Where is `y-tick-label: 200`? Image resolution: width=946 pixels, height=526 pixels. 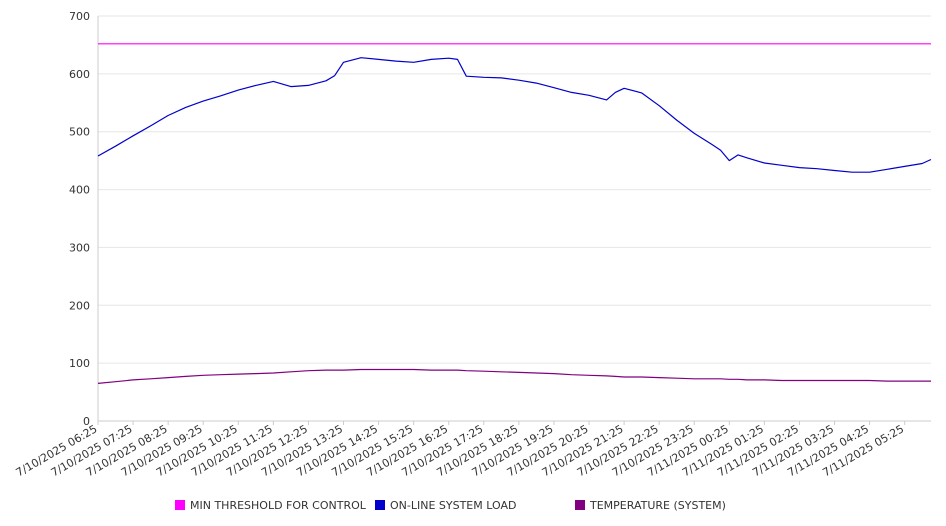 y-tick-label: 200 is located at coordinates (79, 305).